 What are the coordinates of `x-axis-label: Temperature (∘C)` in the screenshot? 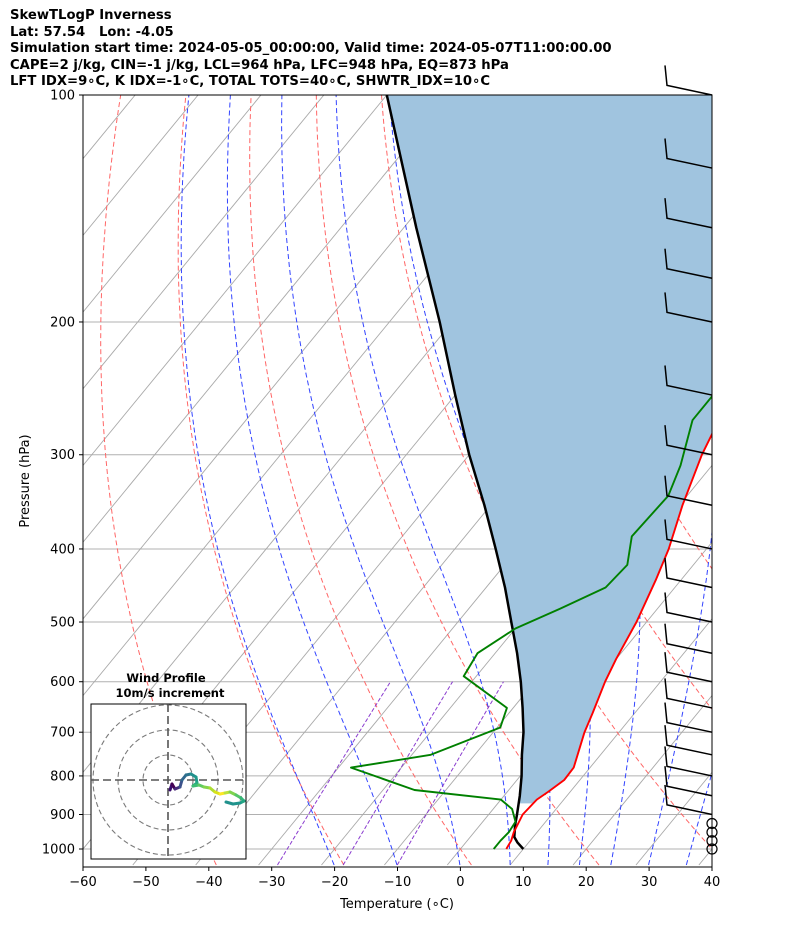 It's located at (396, 904).